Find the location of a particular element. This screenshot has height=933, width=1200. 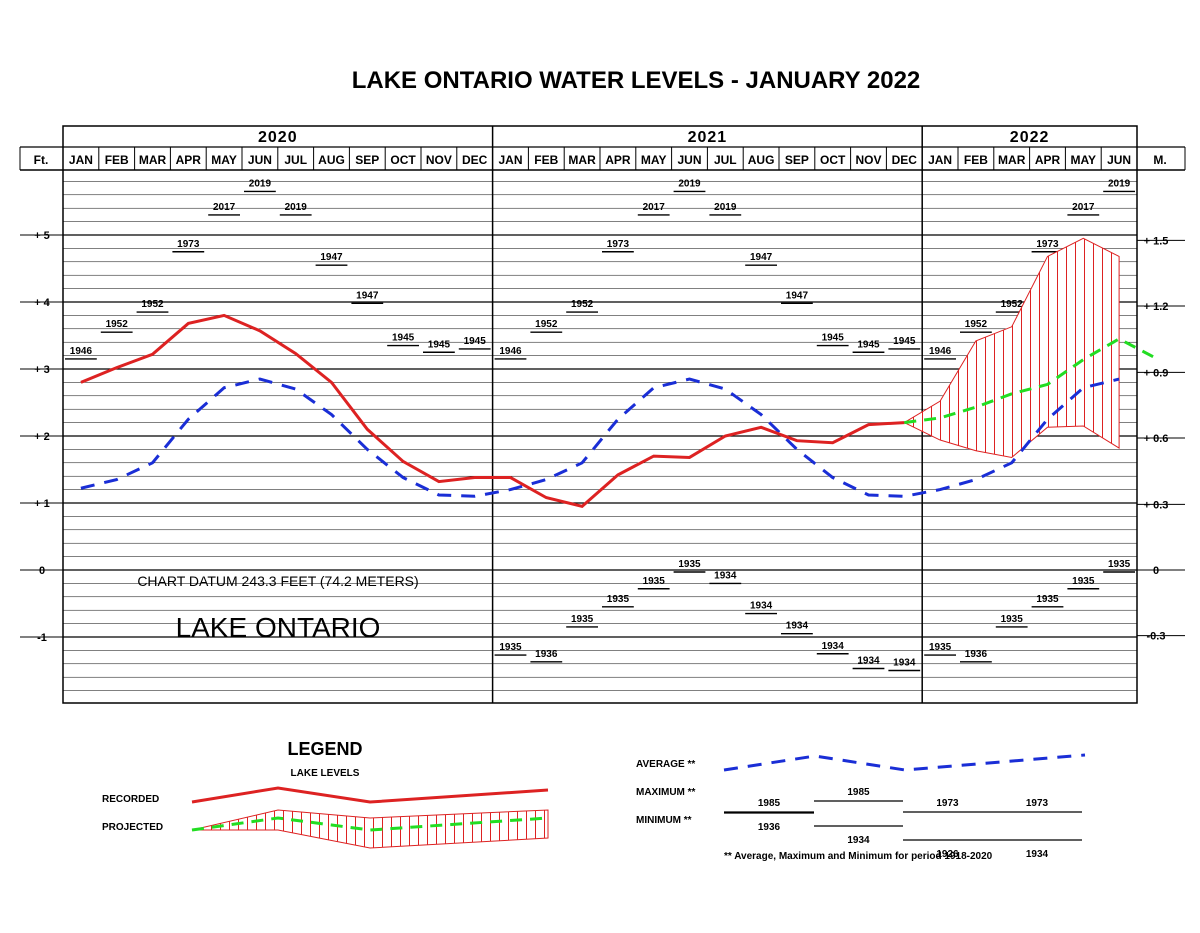

legend-recorded-label: RECORDED is located at coordinates (130, 799).